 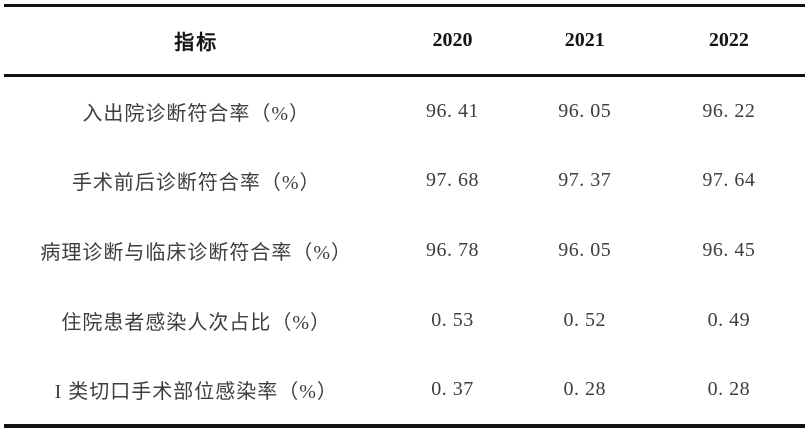 I want to click on header-year-2022: 2022, so click(x=728, y=40).